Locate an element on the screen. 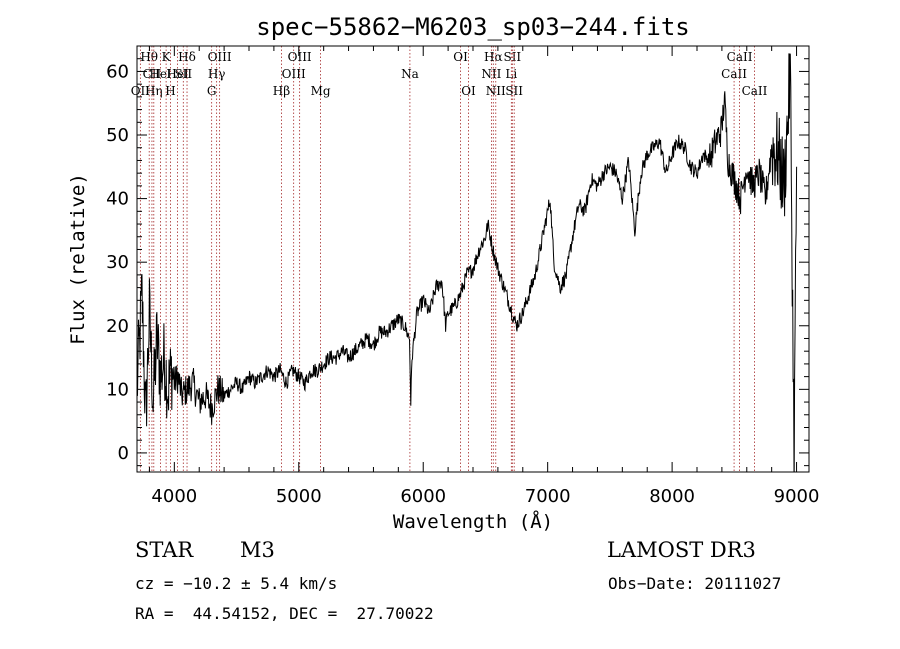 The height and width of the screenshot is (649, 900). x-tick-label: 6000 is located at coordinates (423, 496).